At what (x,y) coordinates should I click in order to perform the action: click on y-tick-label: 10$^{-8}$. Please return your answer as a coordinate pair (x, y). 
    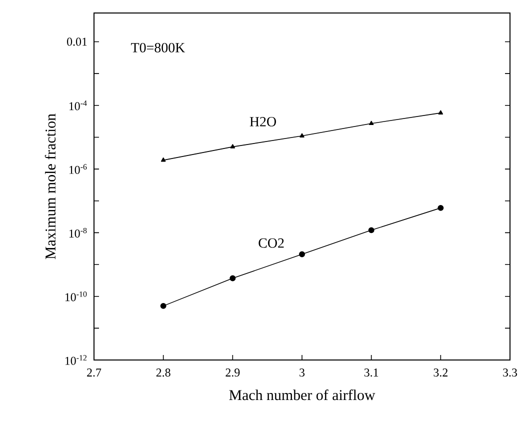
    Looking at the image, I should click on (78, 233).